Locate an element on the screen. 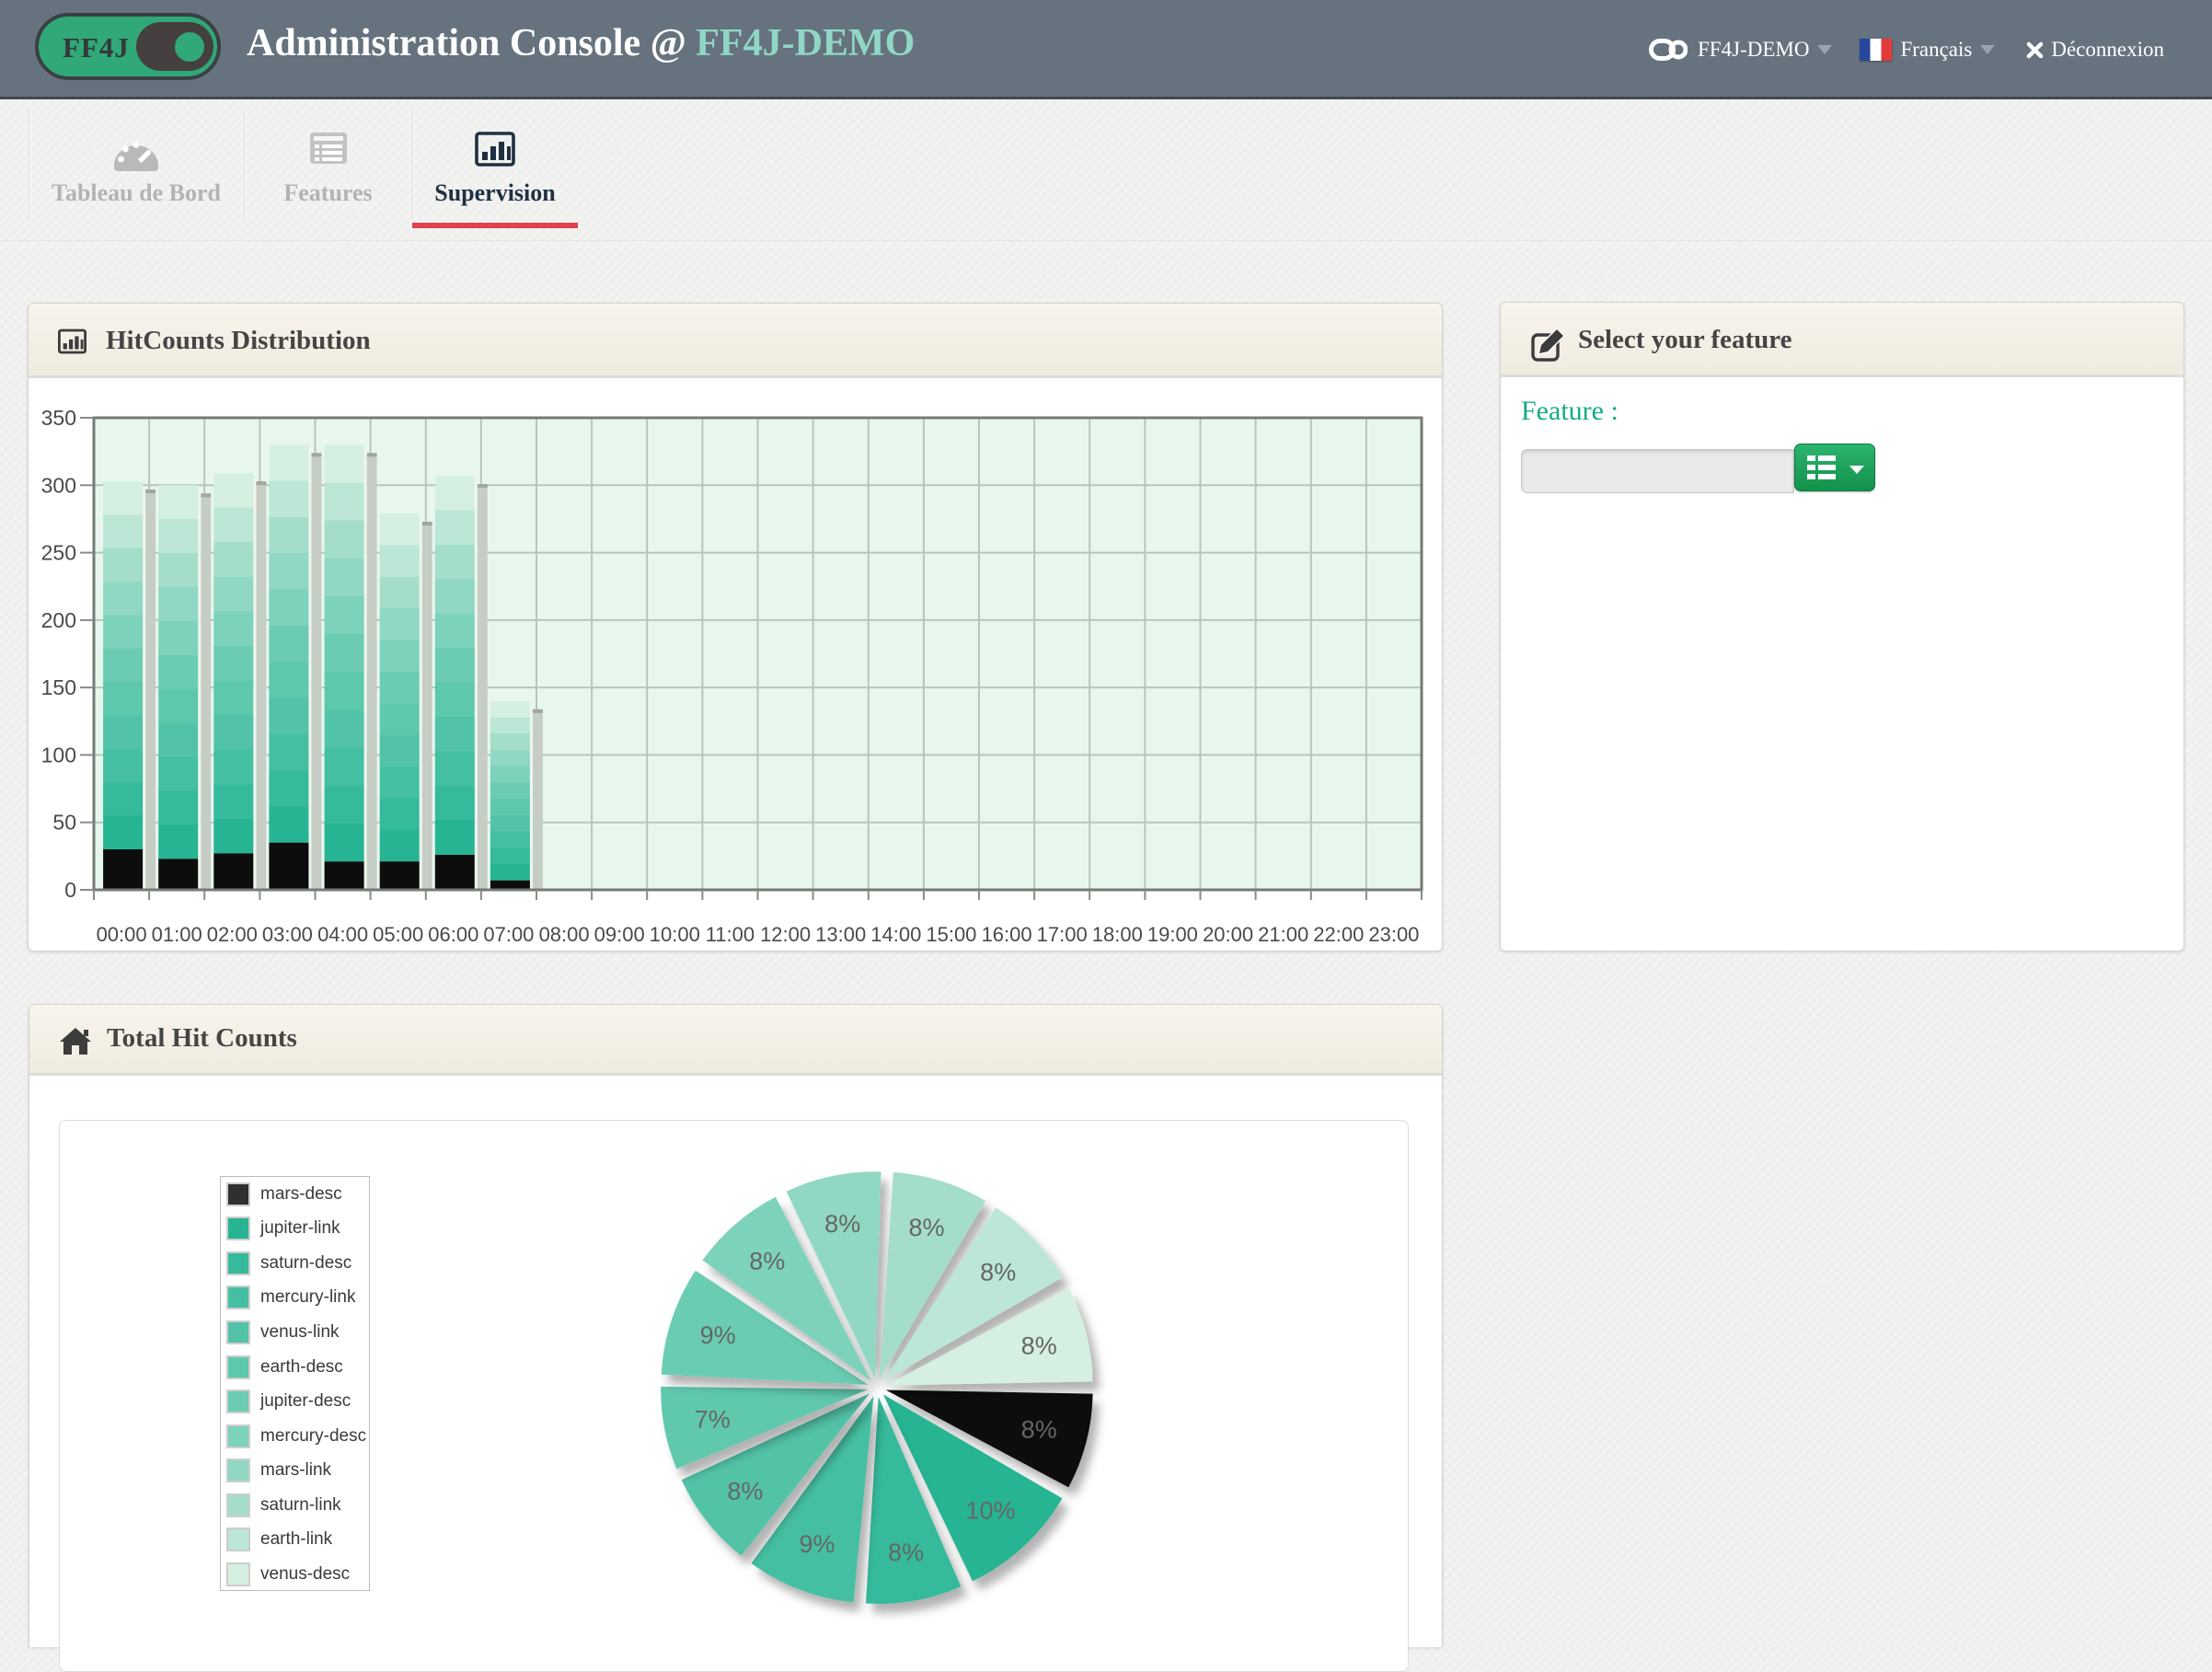  svg-text: 250 is located at coordinates (58, 553).